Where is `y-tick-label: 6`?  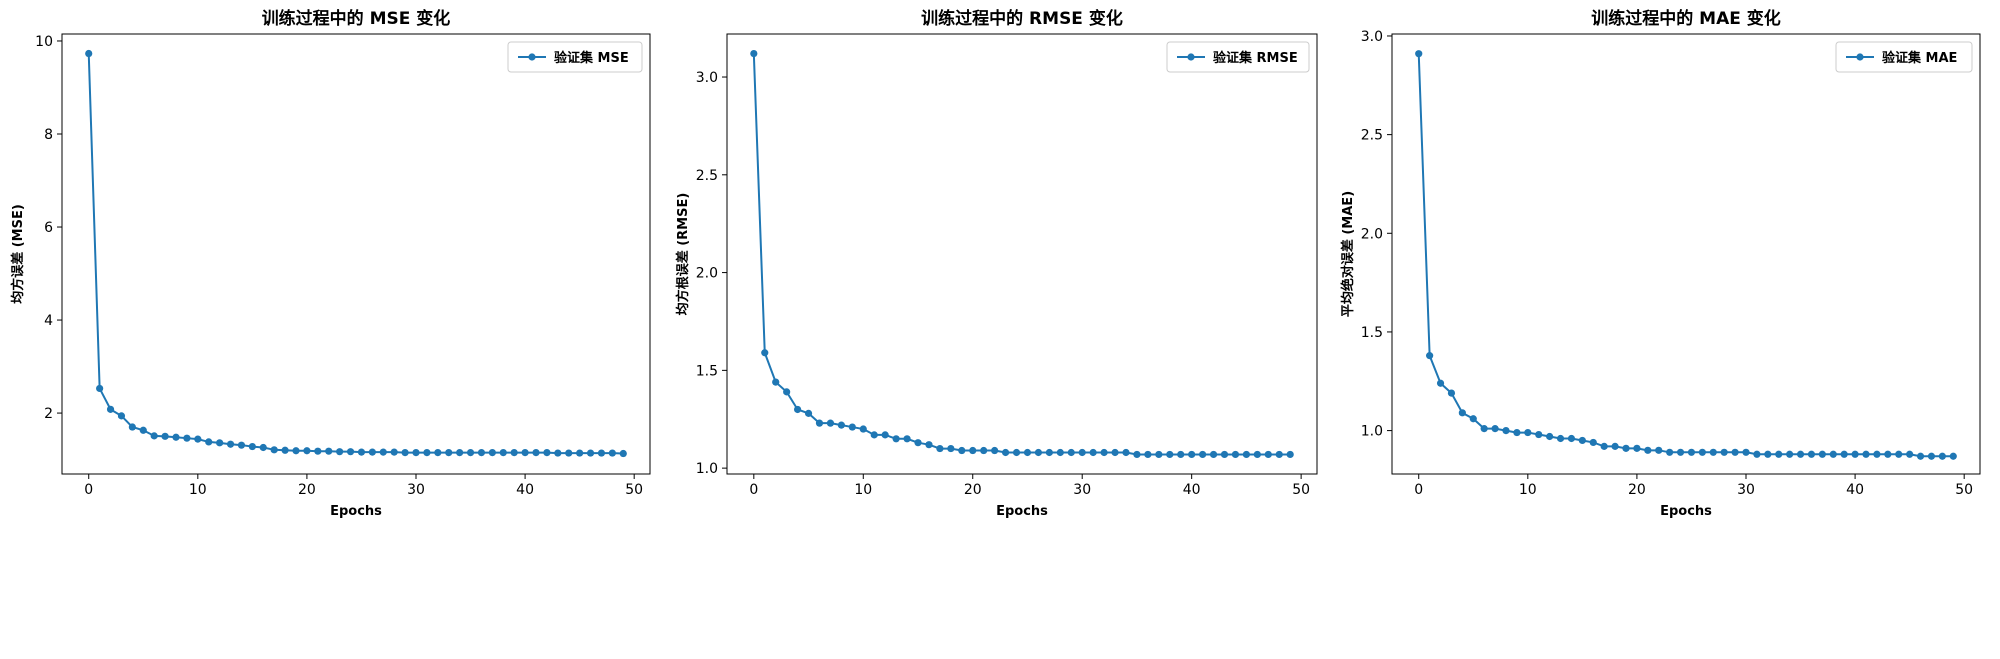
y-tick-label: 6 is located at coordinates (48, 228).